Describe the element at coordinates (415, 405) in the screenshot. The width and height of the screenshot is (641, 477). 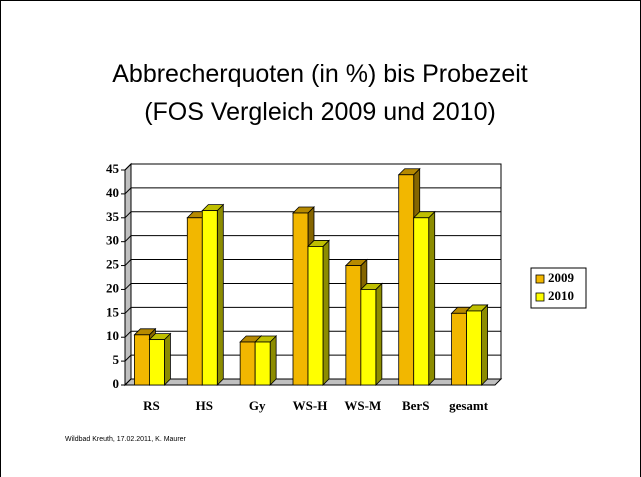
I see `x-tick-label: BerS` at that location.